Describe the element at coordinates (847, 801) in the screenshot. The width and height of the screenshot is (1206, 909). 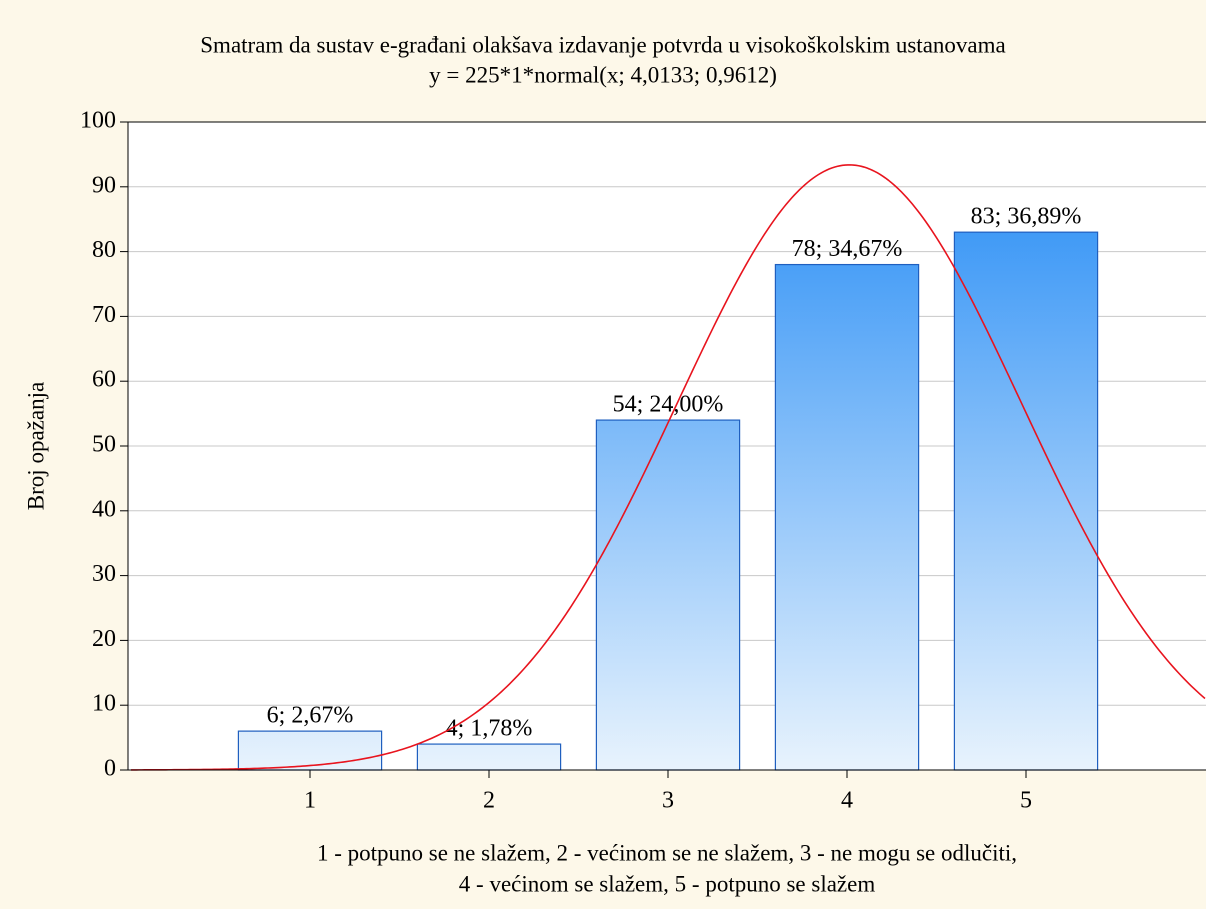
I see `x-tick-label: 4` at that location.